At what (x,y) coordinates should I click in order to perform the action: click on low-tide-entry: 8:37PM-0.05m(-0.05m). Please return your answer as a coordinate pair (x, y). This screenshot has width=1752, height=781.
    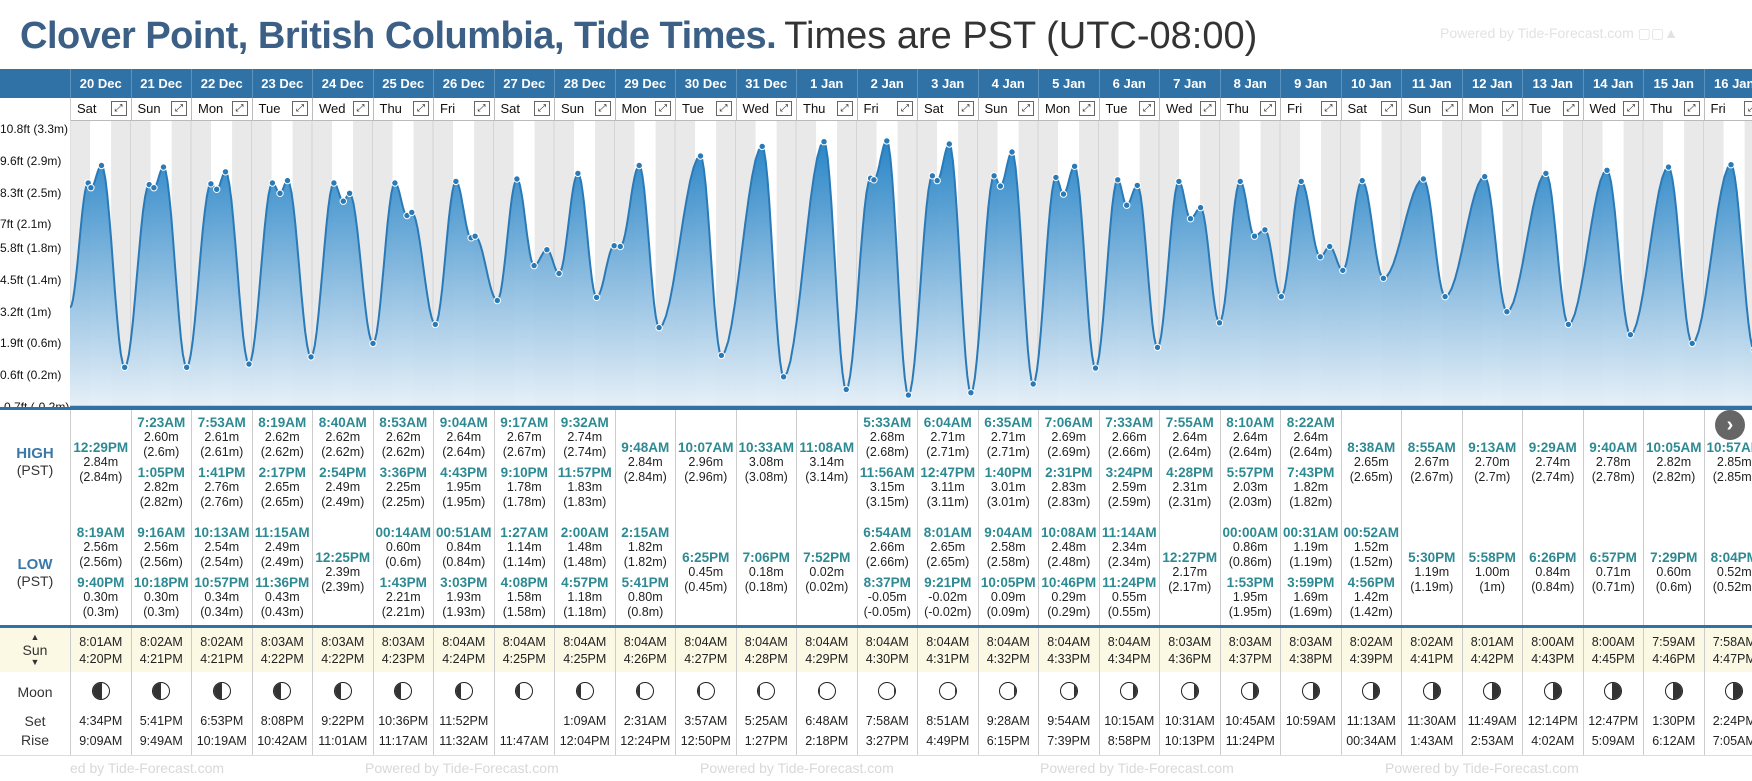
    Looking at the image, I should click on (888, 597).